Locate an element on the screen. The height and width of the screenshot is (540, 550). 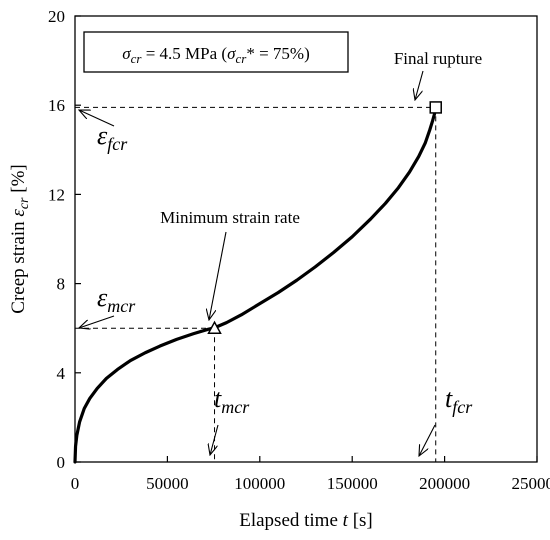
y-tick-labels: 0 4 8 12 16 20 is located at coordinates (57, 239).